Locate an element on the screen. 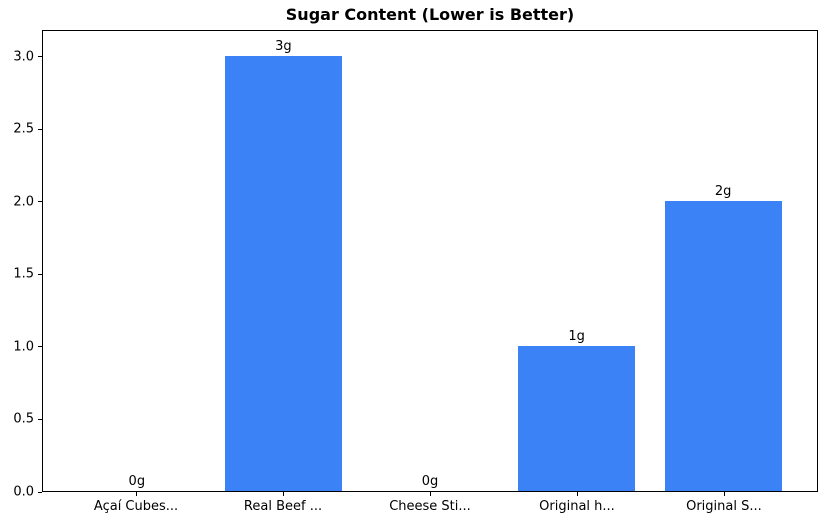  bar-value-label: 2g is located at coordinates (723, 191).